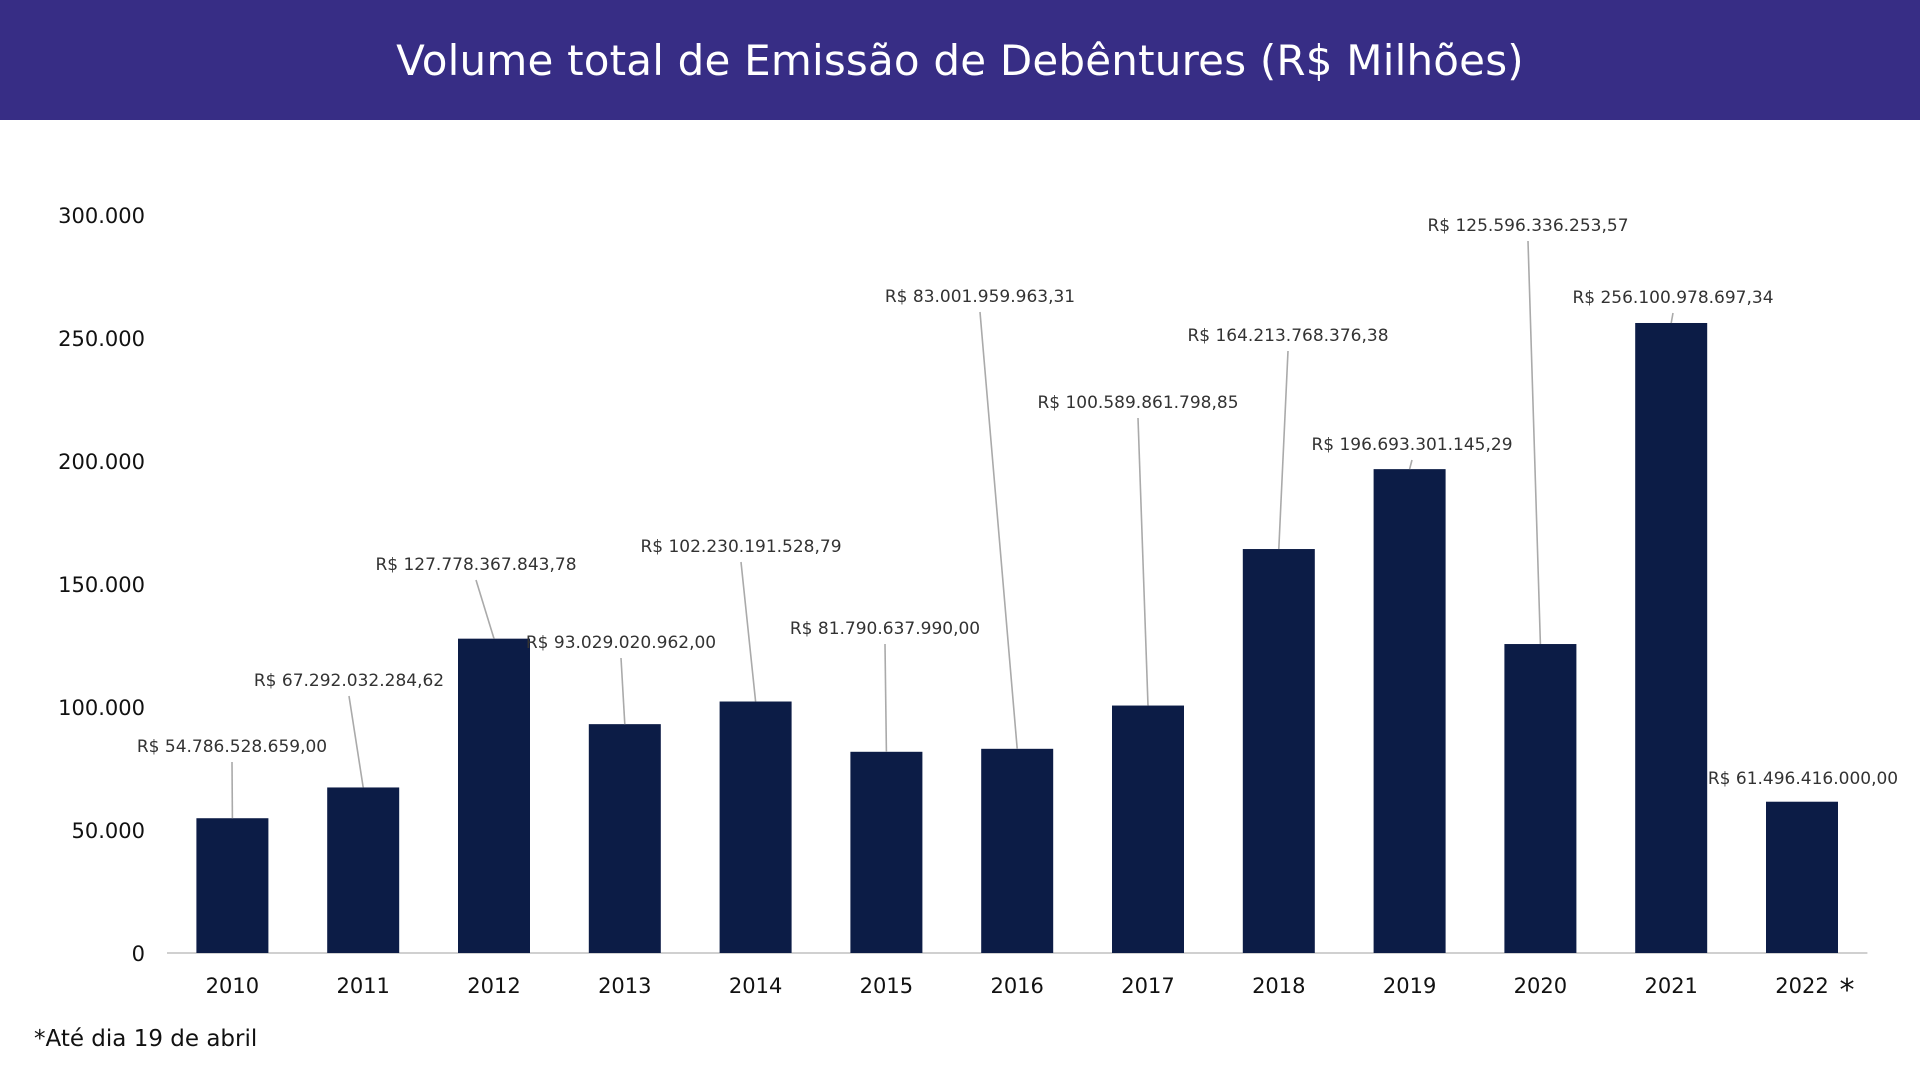 Image resolution: width=1920 pixels, height=1080 pixels. I want to click on data-label: R$ 61.496.416.000,00, so click(1803, 779).